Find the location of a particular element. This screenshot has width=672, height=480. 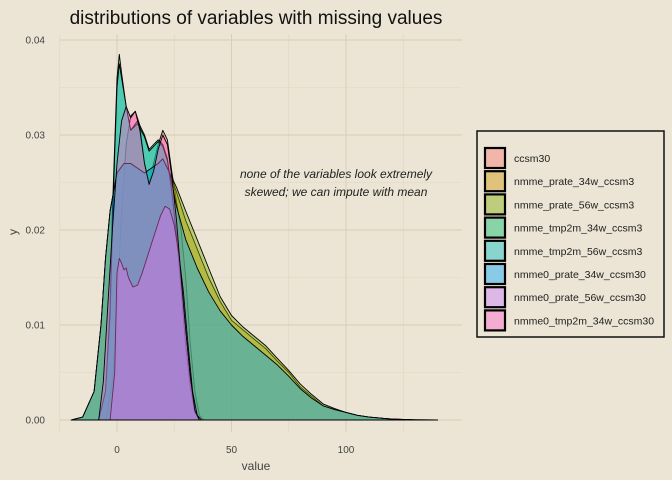

legend-label: nmme_tmp2m_56w_ccsm3 is located at coordinates (578, 252).